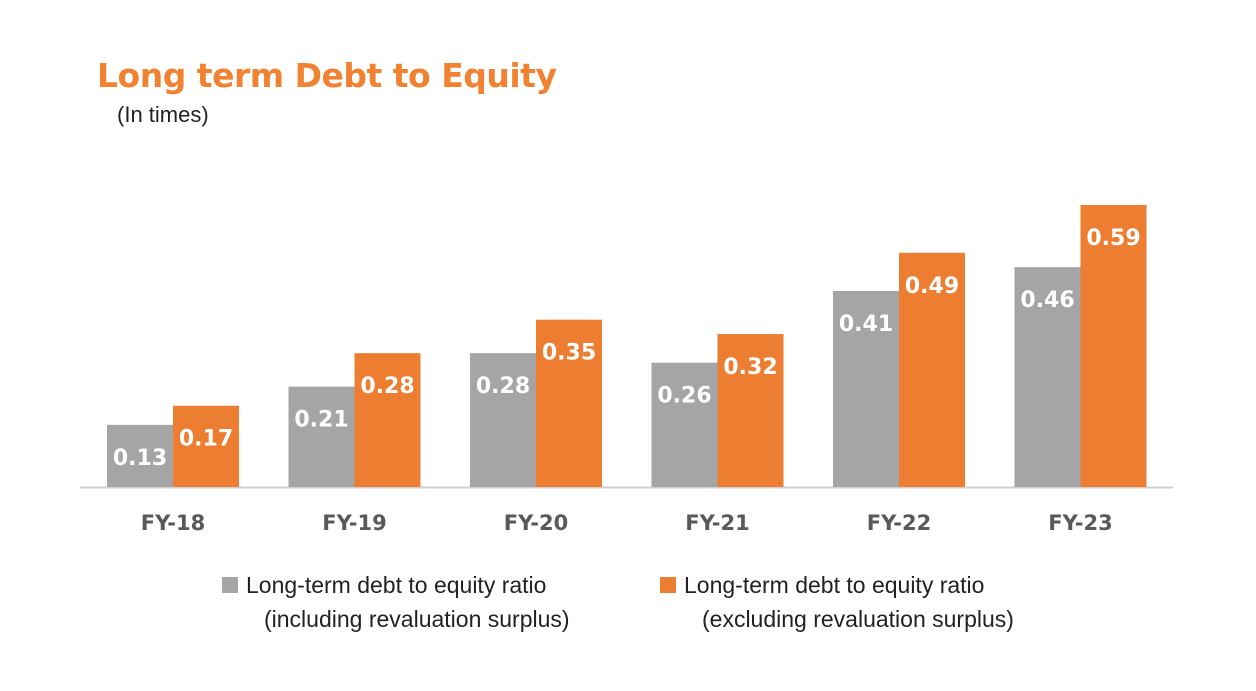 The height and width of the screenshot is (691, 1256). What do you see at coordinates (1113, 238) in the screenshot?
I see `data-label-fy-23-series2: 0.59` at bounding box center [1113, 238].